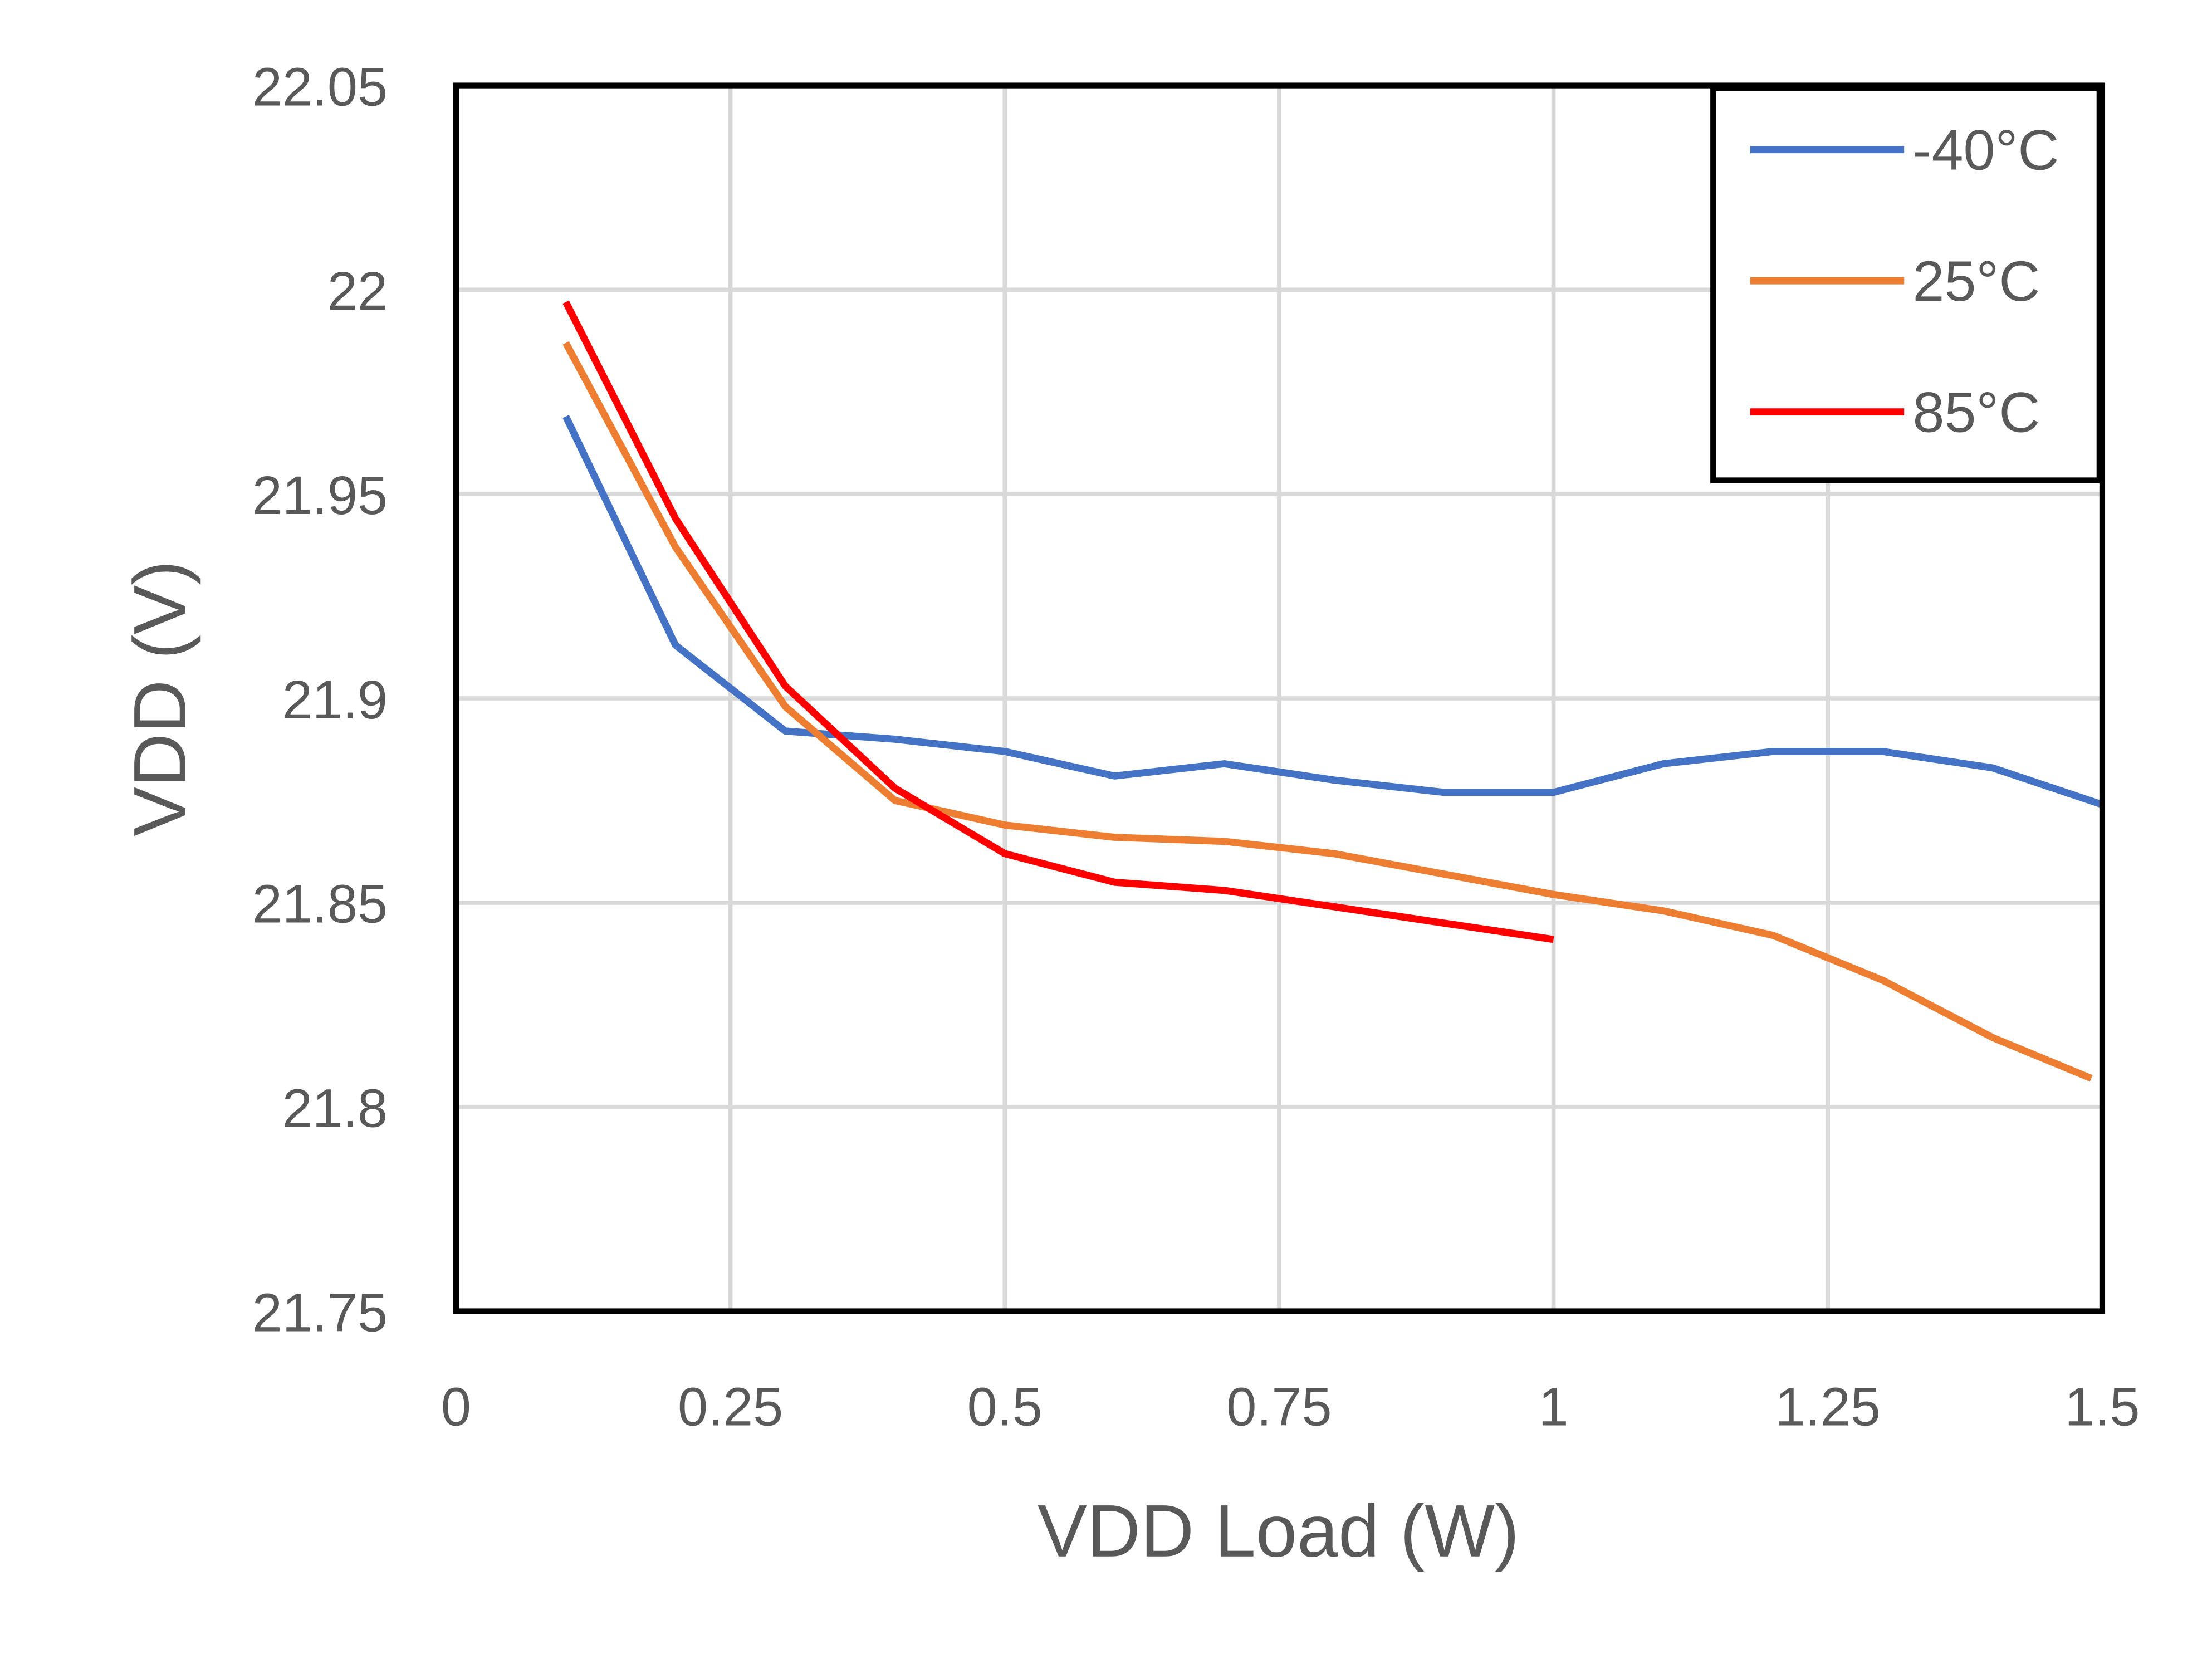 The width and height of the screenshot is (2212, 1659). Describe the element at coordinates (730, 1406) in the screenshot. I see `x-tick-label: 0.25` at that location.